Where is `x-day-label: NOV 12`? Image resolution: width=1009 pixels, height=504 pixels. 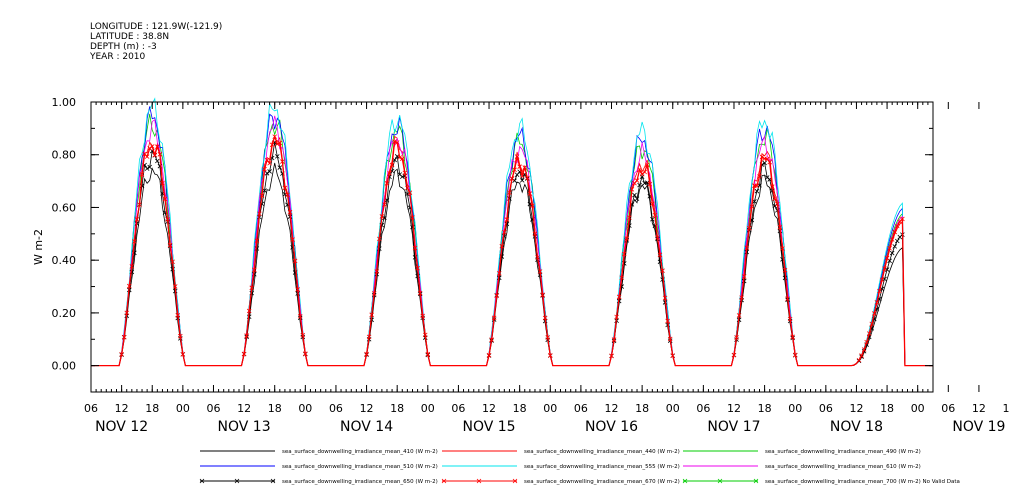
x-day-label: NOV 12 is located at coordinates (121, 427).